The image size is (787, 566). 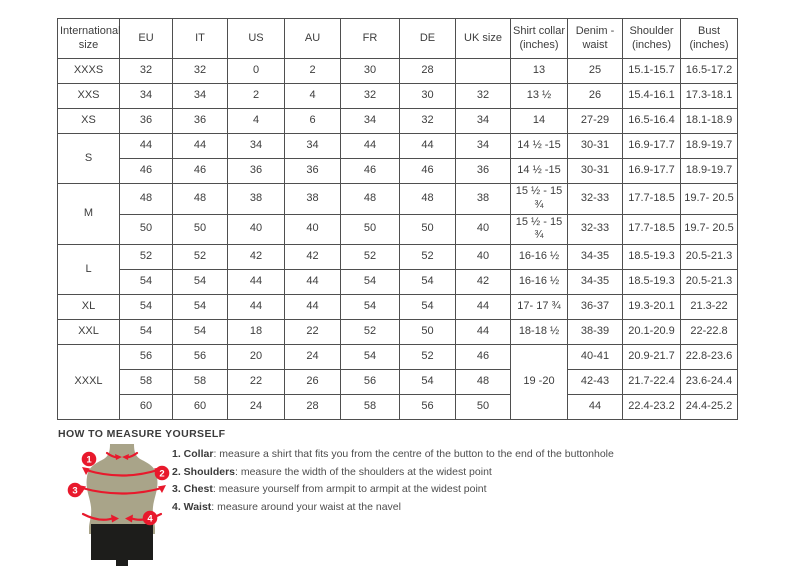 What do you see at coordinates (427, 38) in the screenshot?
I see `column-header: DE` at bounding box center [427, 38].